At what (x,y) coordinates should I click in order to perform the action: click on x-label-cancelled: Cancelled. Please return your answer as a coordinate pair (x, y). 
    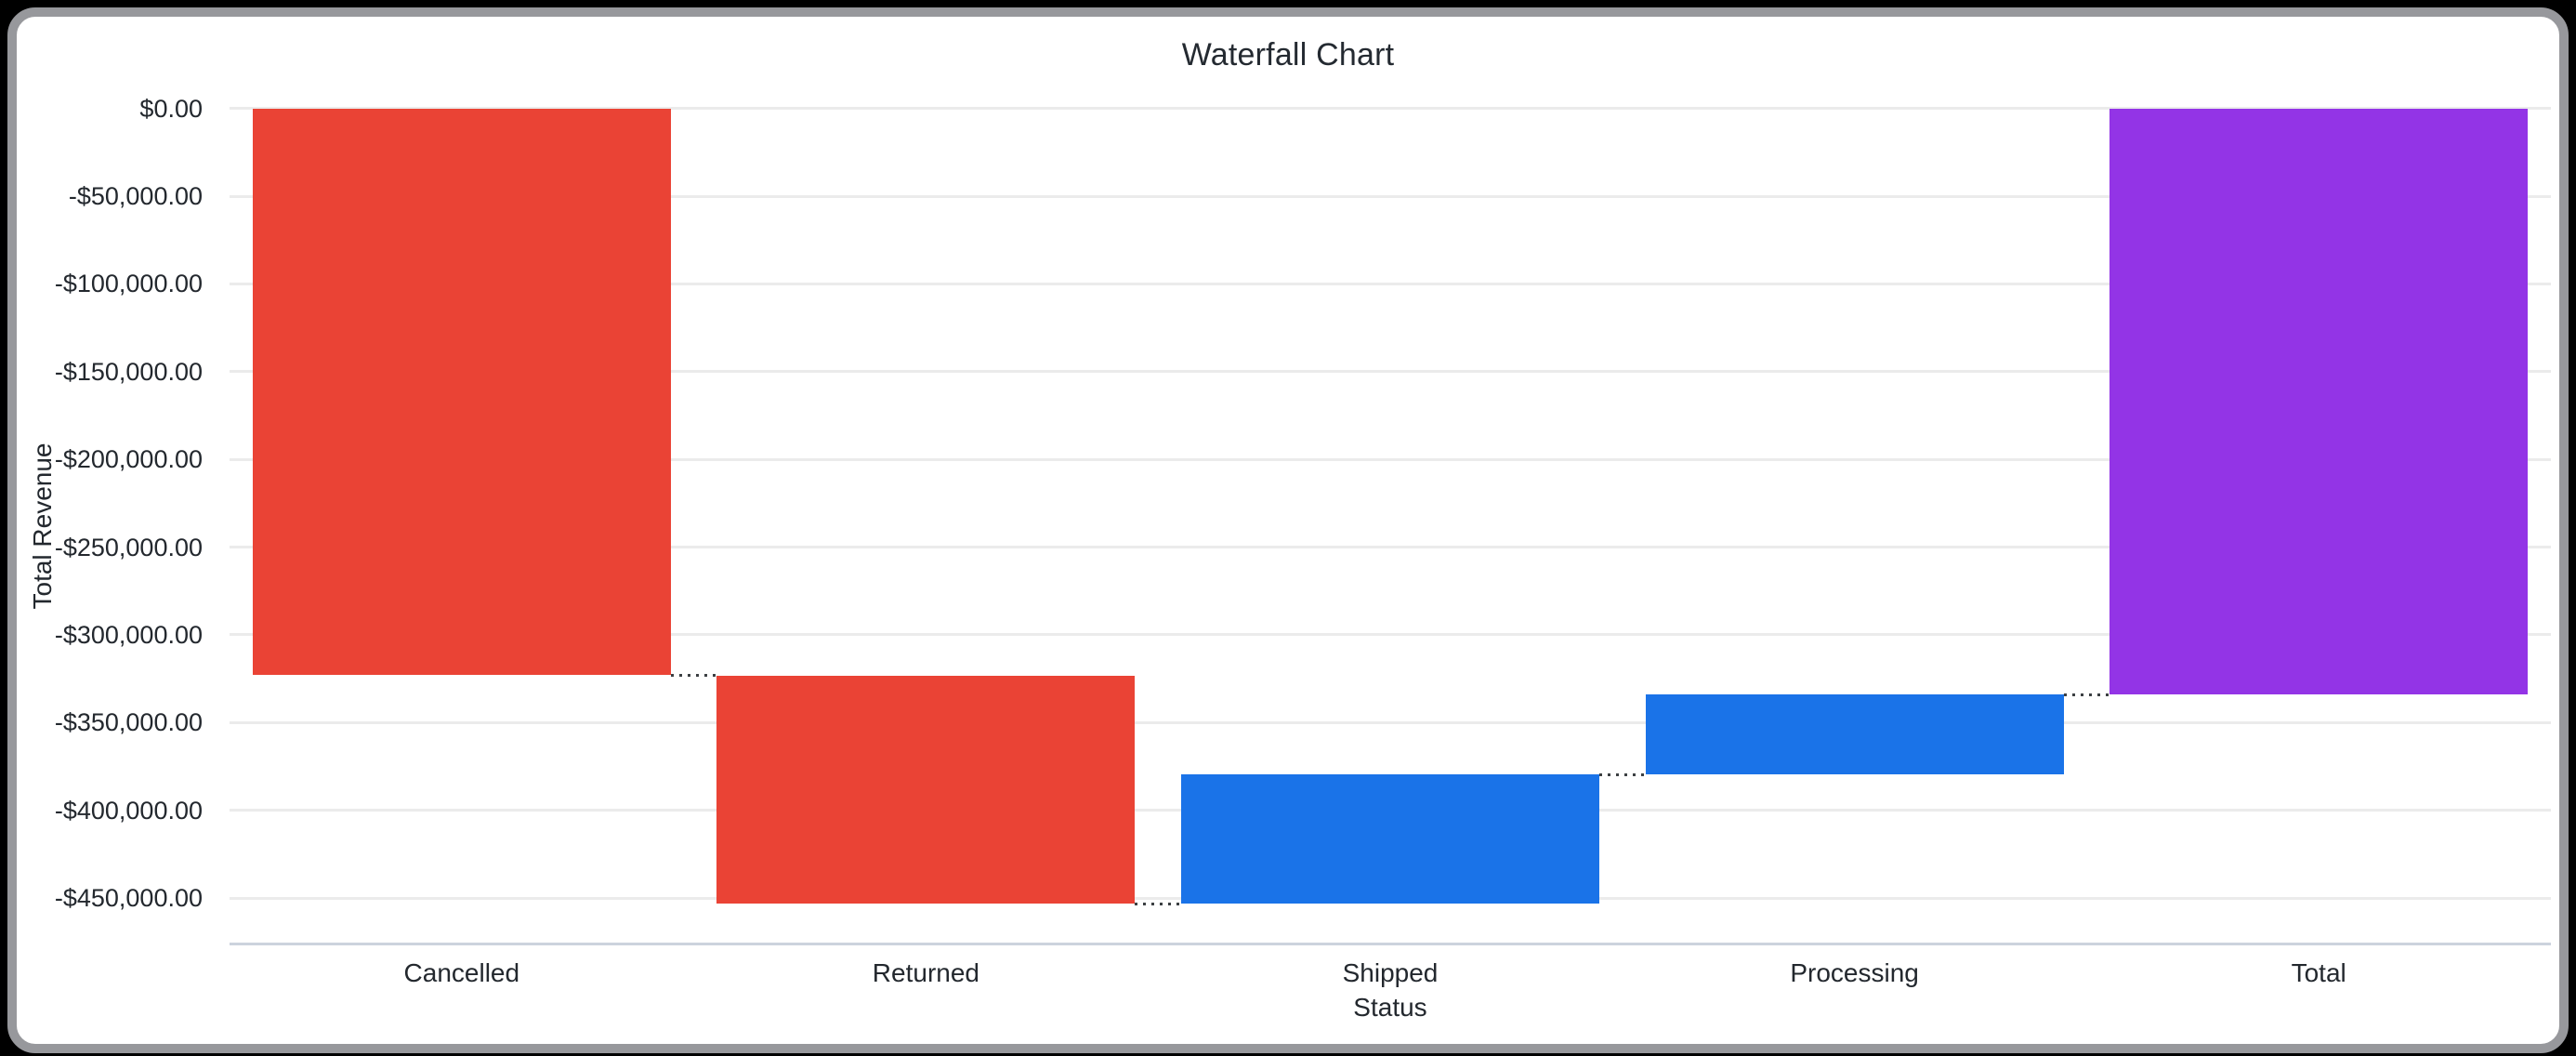
    Looking at the image, I should click on (461, 972).